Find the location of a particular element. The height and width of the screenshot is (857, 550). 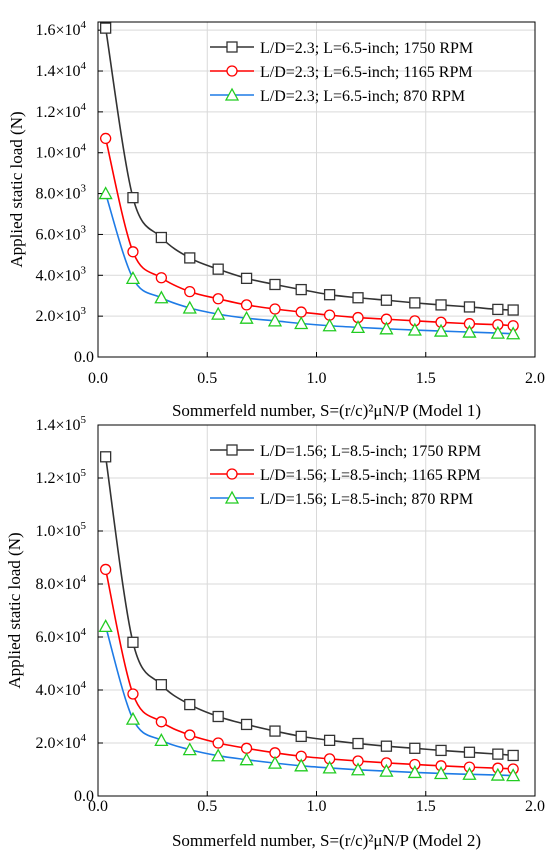

y-tick-label: 1.4×10⁵ is located at coordinates (60, 424).